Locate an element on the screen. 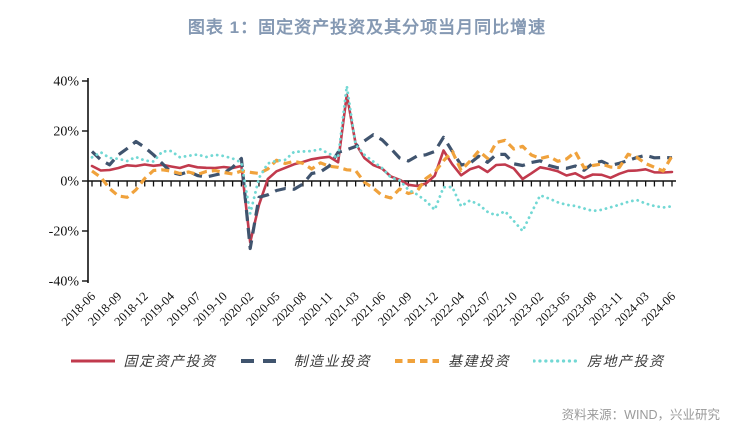  y-axis-ticks is located at coordinates (85, 181).